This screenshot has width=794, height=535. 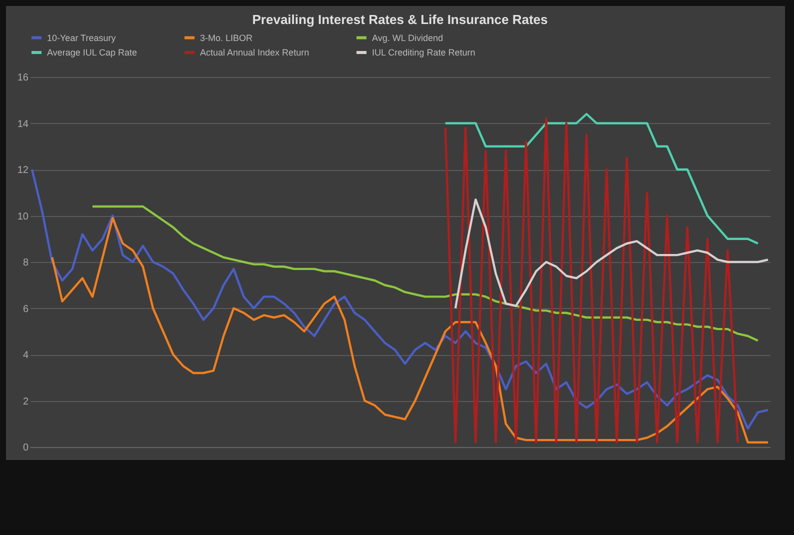 What do you see at coordinates (92, 53) in the screenshot?
I see `legend-label: Average IUL Cap Rate` at bounding box center [92, 53].